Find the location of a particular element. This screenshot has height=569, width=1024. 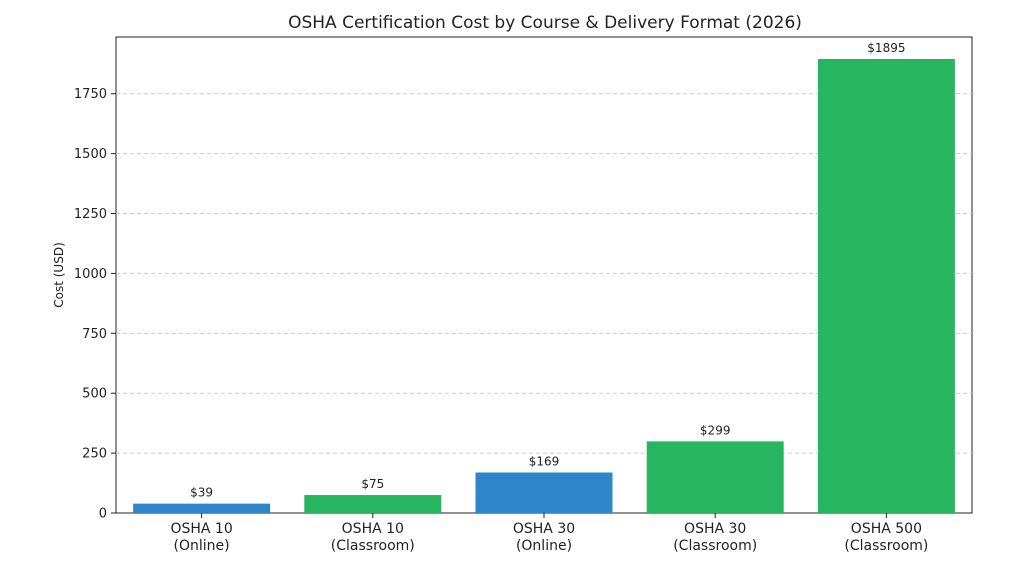

y-tick-label: 250 is located at coordinates (94, 454).